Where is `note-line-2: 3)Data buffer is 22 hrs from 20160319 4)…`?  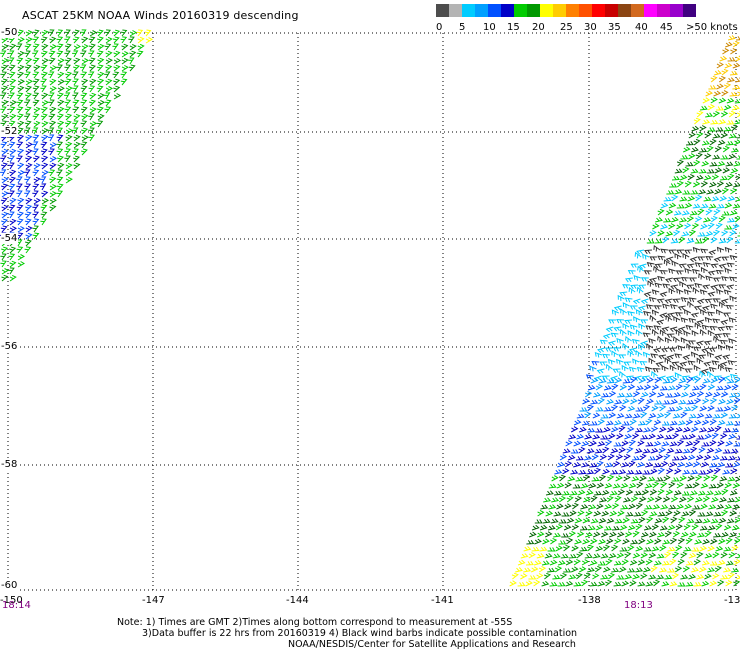 note-line-2: 3)Data buffer is 22 hrs from 20160319 4)… is located at coordinates (360, 633).